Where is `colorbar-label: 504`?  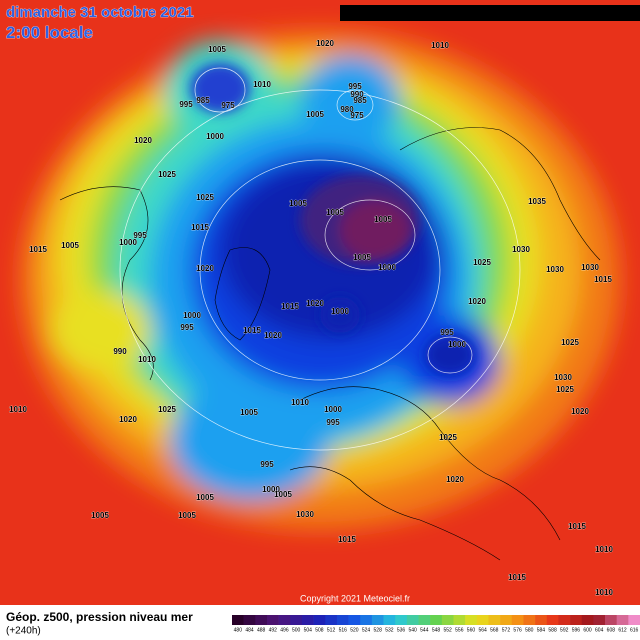
colorbar-label: 504 is located at coordinates (308, 630).